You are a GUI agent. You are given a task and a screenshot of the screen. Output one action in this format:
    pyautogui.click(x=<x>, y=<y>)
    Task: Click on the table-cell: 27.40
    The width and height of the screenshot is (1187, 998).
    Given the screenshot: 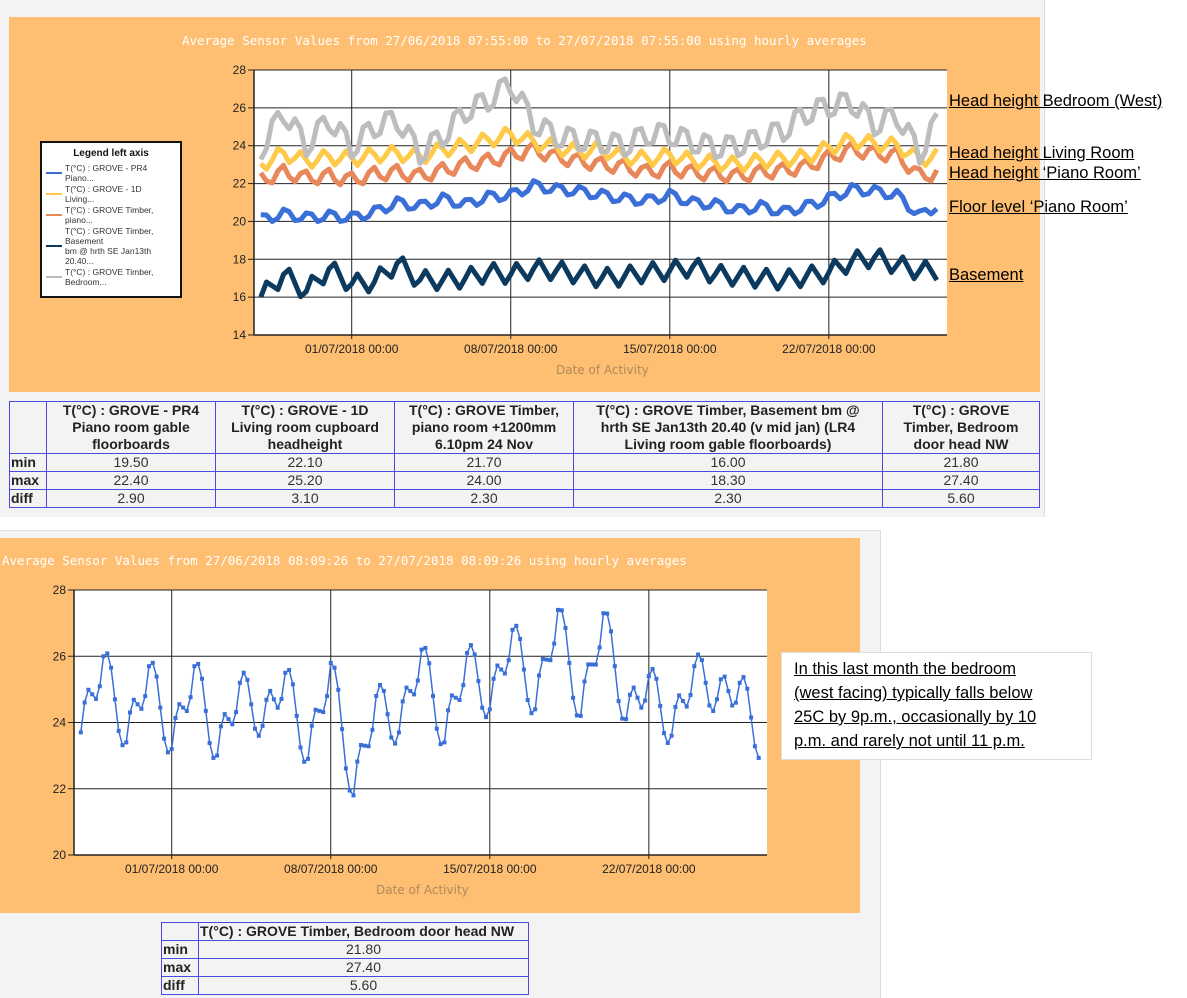 What is the action you would take?
    pyautogui.click(x=363, y=967)
    